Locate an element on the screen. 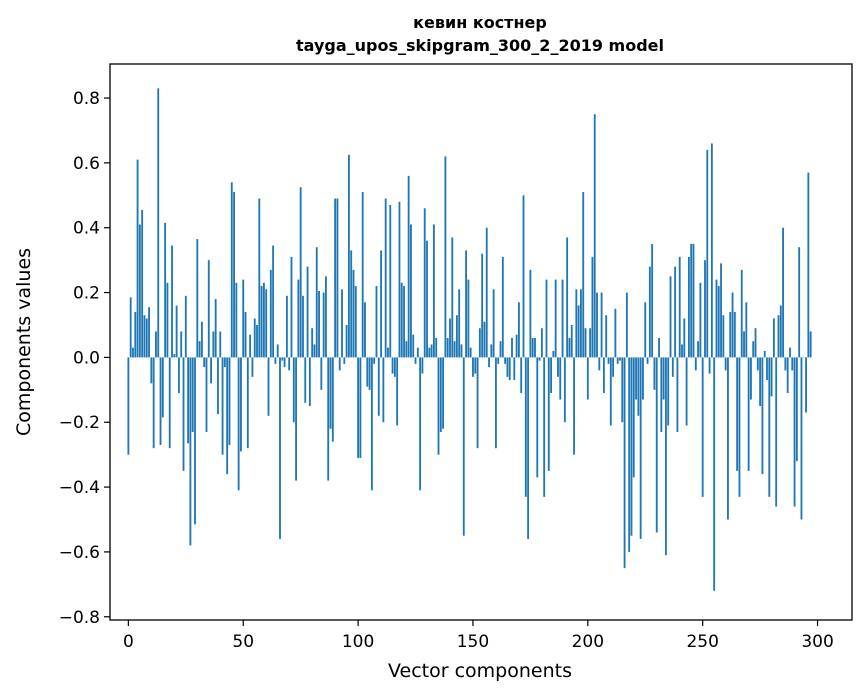 The image size is (867, 696). x-tick-label: 50 is located at coordinates (243, 642).